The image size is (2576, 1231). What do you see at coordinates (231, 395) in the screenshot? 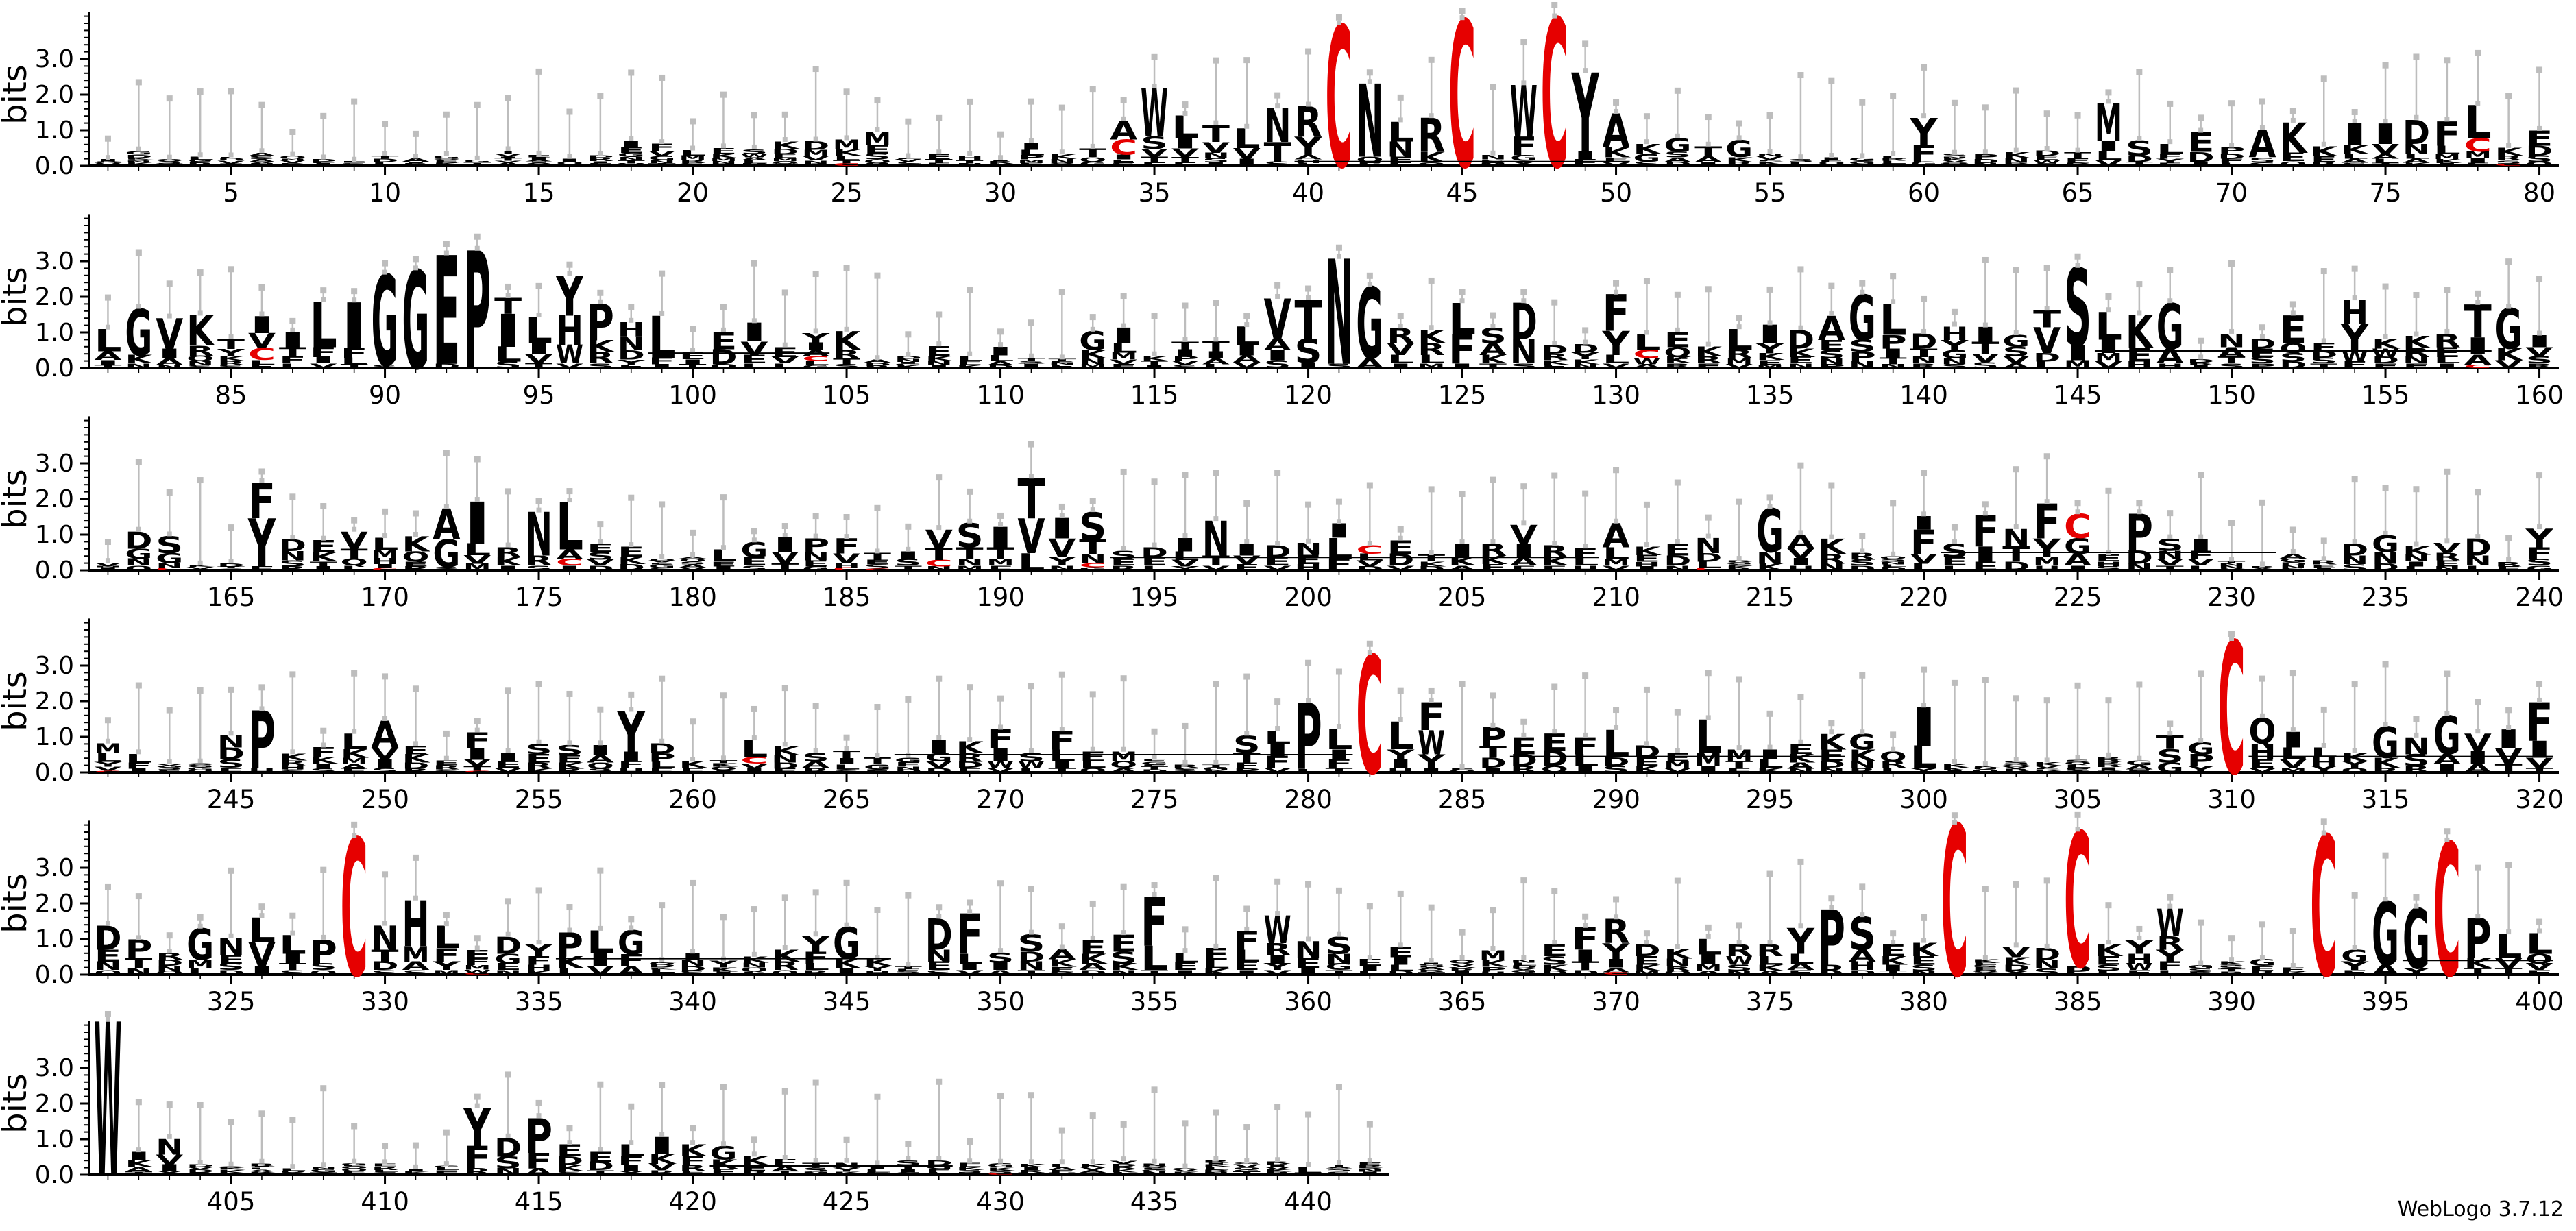
I see `svg-text: 85` at bounding box center [231, 395].